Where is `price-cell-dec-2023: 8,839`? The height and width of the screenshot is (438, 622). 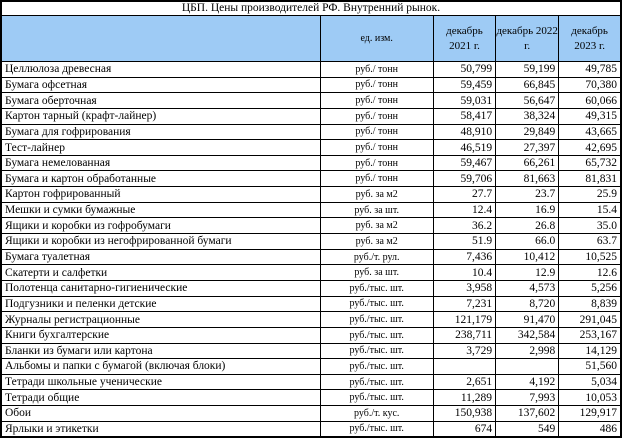 price-cell-dec-2023: 8,839 is located at coordinates (590, 304).